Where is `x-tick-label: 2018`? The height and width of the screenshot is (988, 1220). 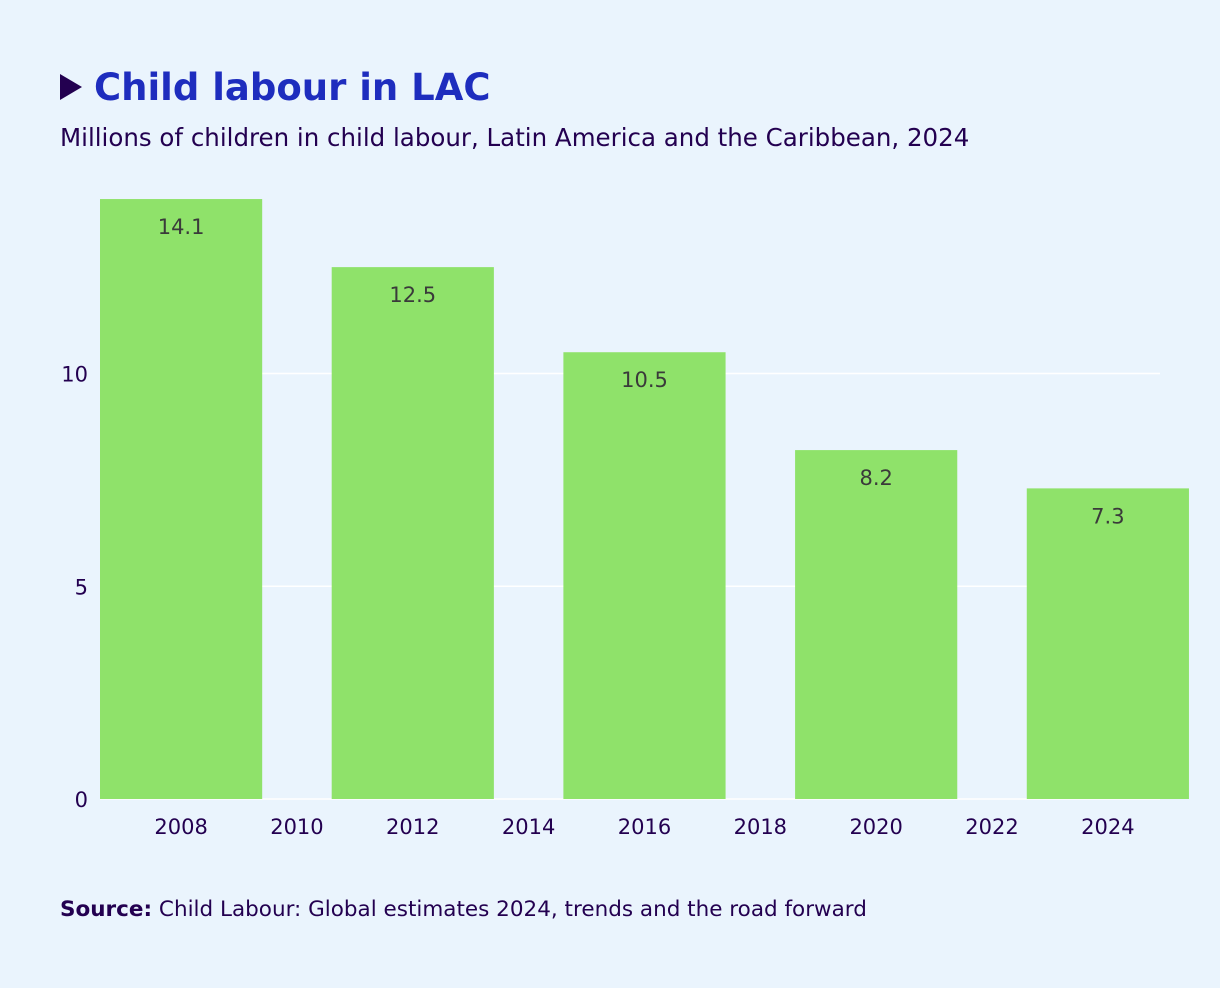
x-tick-label: 2018 is located at coordinates (760, 827).